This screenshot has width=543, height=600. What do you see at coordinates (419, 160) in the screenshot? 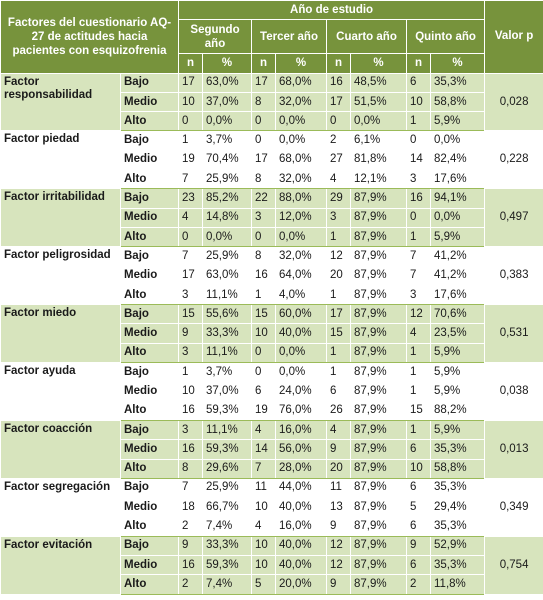
I see `count-cell: 14` at bounding box center [419, 160].